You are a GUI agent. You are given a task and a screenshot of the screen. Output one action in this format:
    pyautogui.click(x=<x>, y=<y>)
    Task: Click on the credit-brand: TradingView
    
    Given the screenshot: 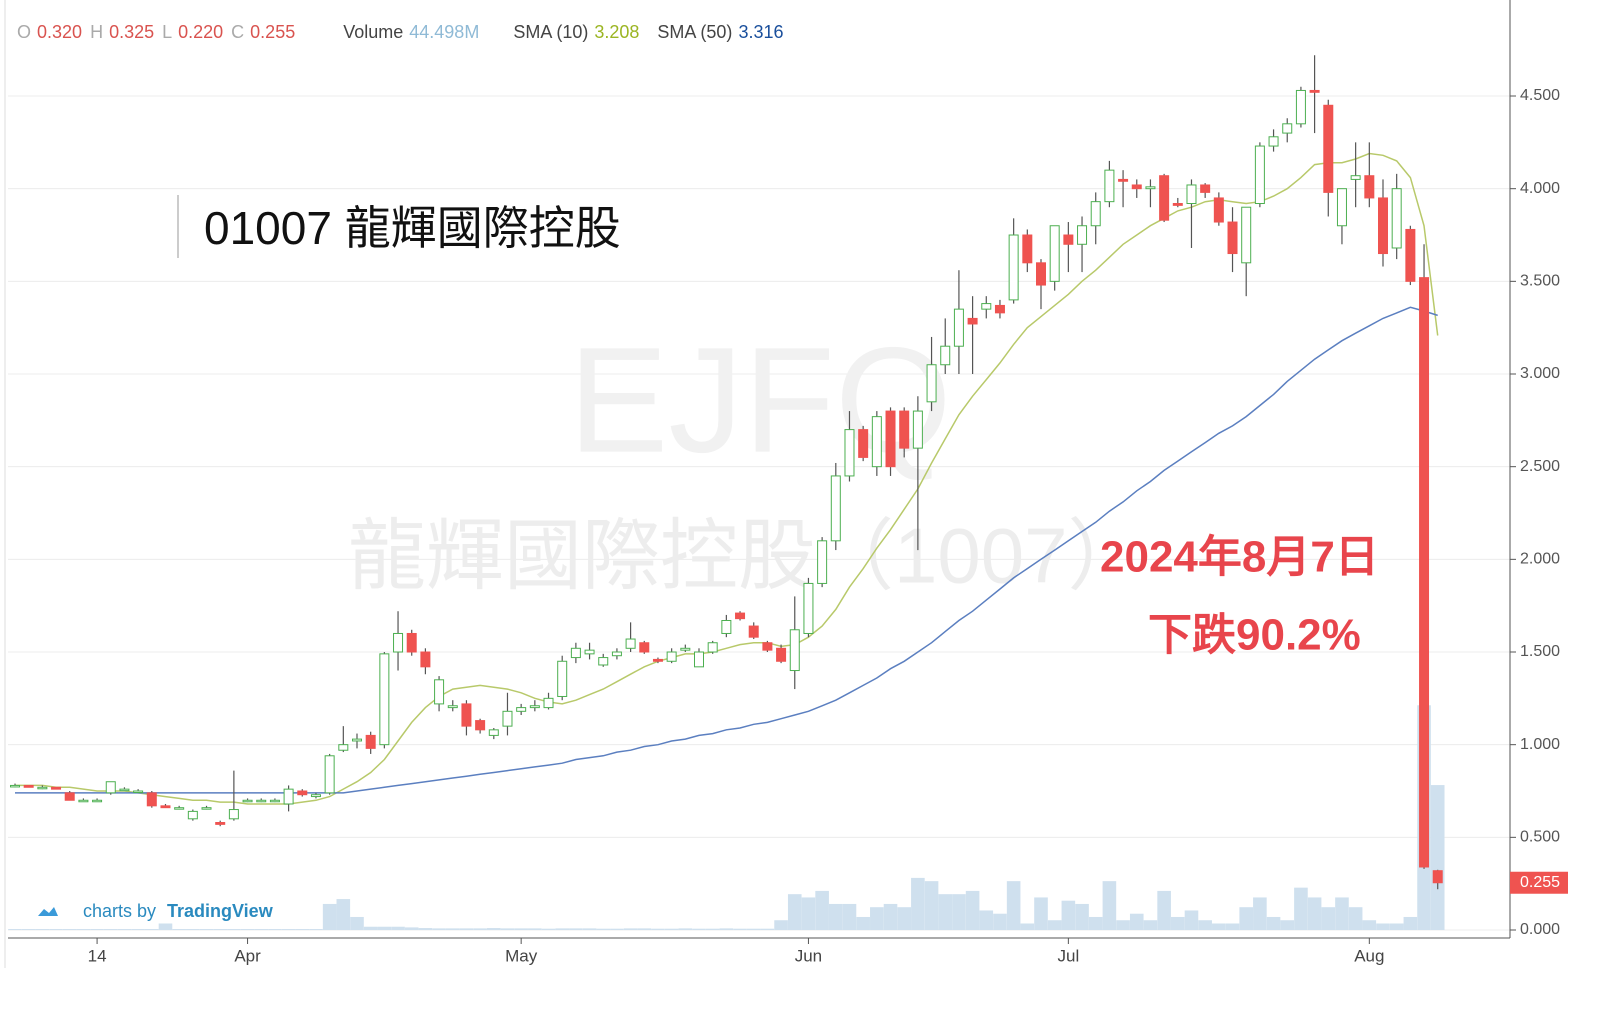 What is the action you would take?
    pyautogui.click(x=220, y=911)
    